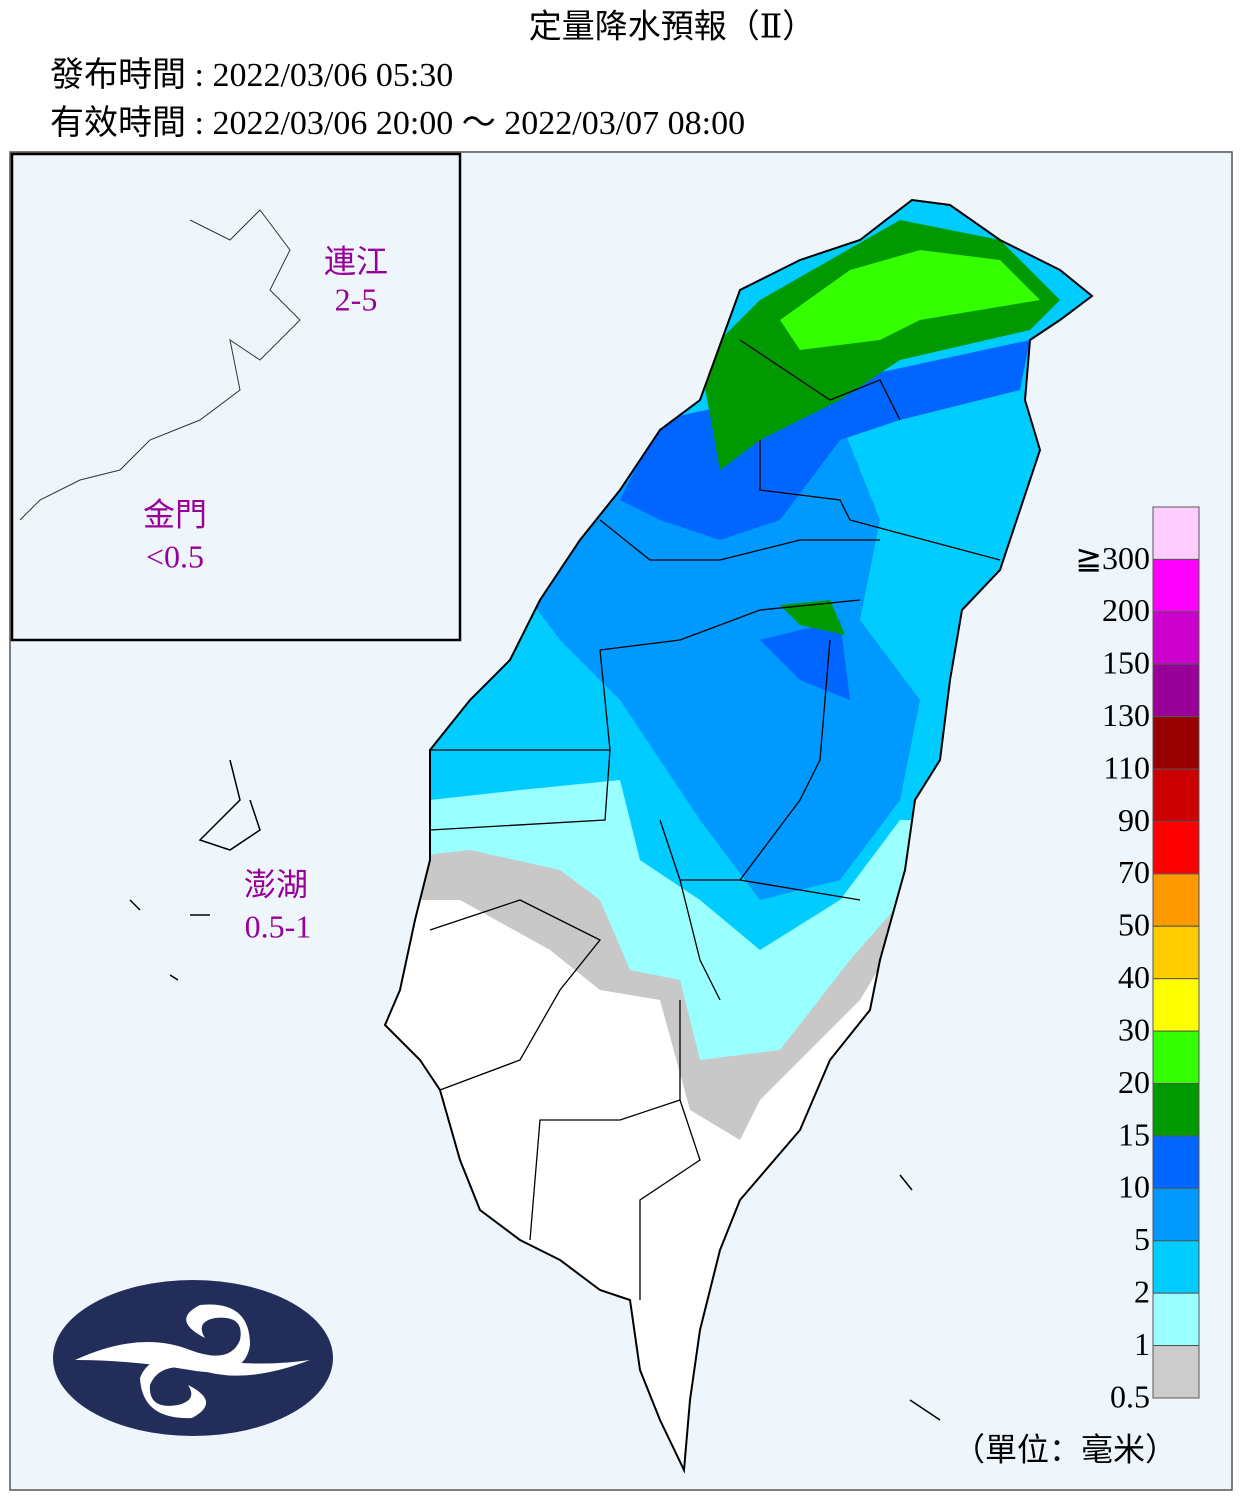 The width and height of the screenshot is (1245, 1505). What do you see at coordinates (1126, 715) in the screenshot?
I see `legend-label: 130` at bounding box center [1126, 715].